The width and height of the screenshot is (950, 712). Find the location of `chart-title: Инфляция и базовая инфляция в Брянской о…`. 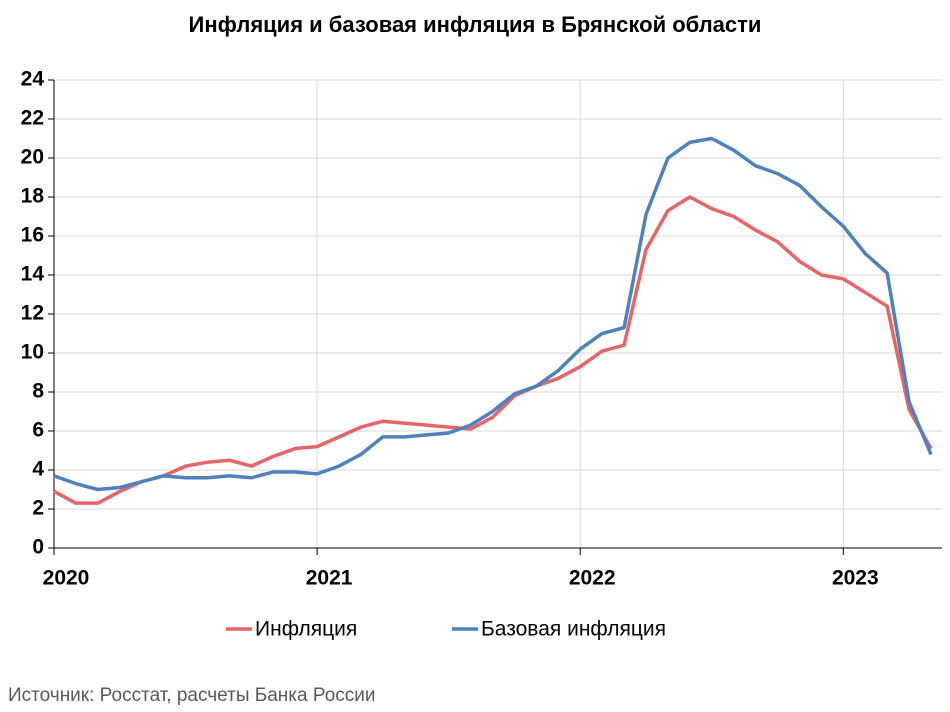

chart-title: Инфляция и базовая инфляция в Брянской о… is located at coordinates (475, 24).